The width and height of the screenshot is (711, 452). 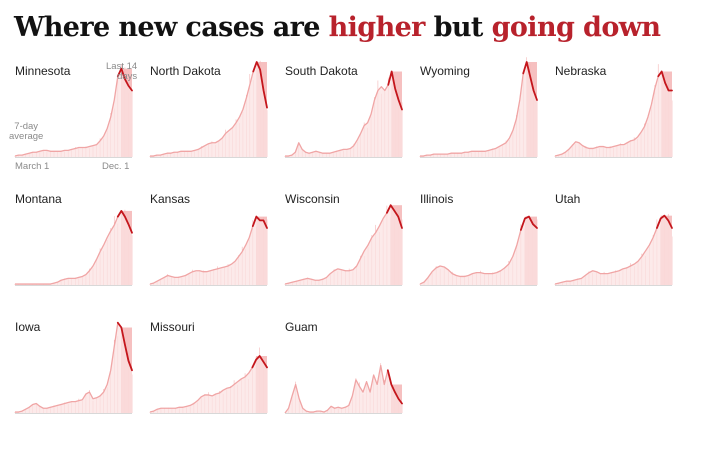 I want to click on area-south-dakota, so click(x=343, y=114).